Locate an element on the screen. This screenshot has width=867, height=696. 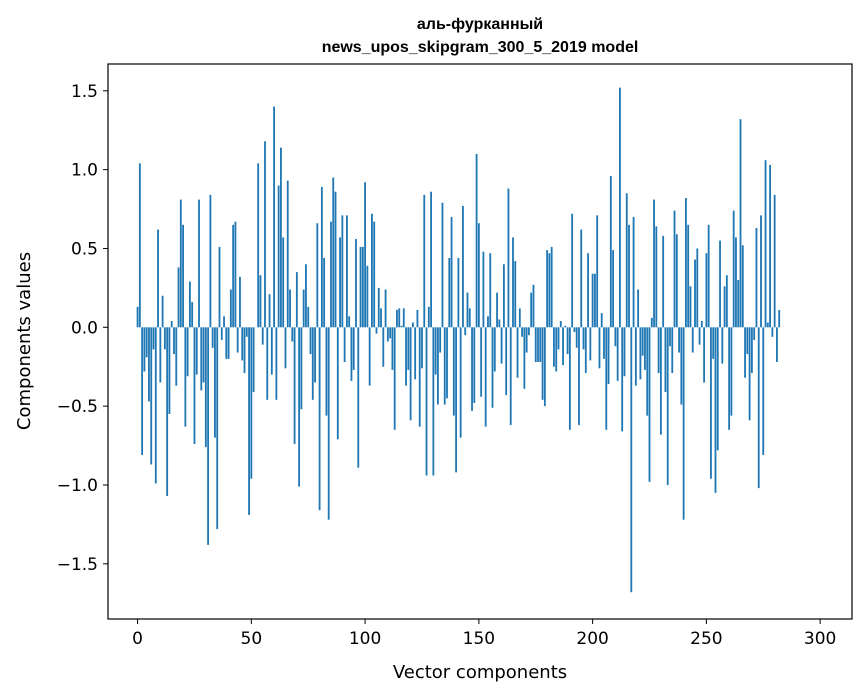
y-tick-label: 0.0 is located at coordinates (84, 328).